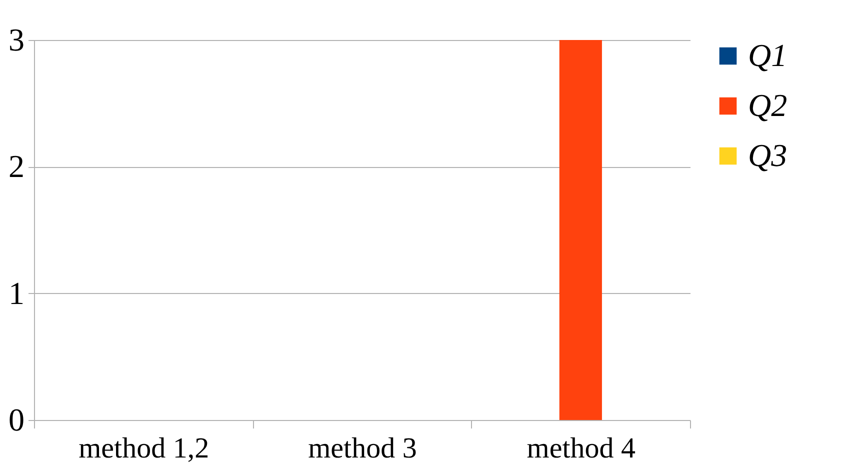  Describe the element at coordinates (16, 420) in the screenshot. I see `y-tick-label: 0` at that location.